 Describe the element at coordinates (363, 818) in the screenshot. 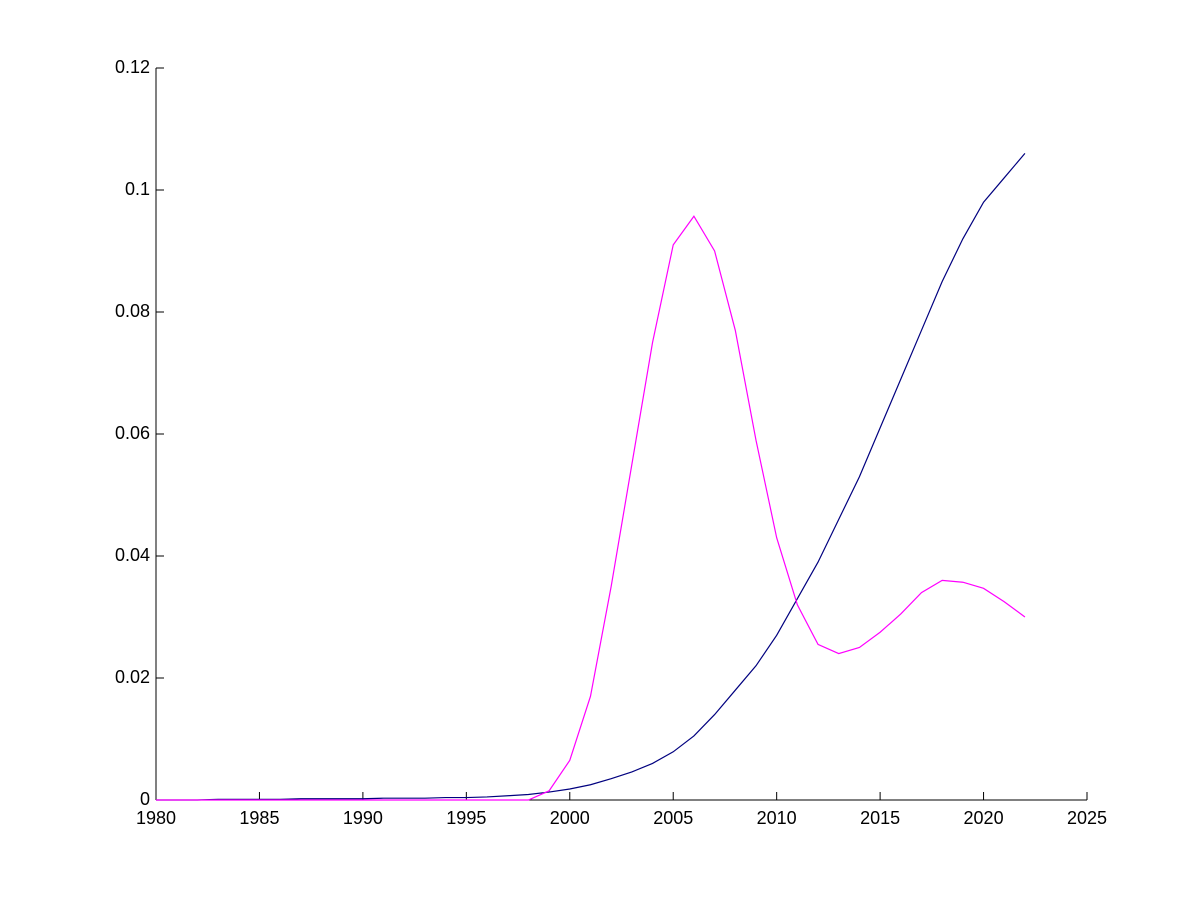

I see `x-tick-label: 1990` at that location.